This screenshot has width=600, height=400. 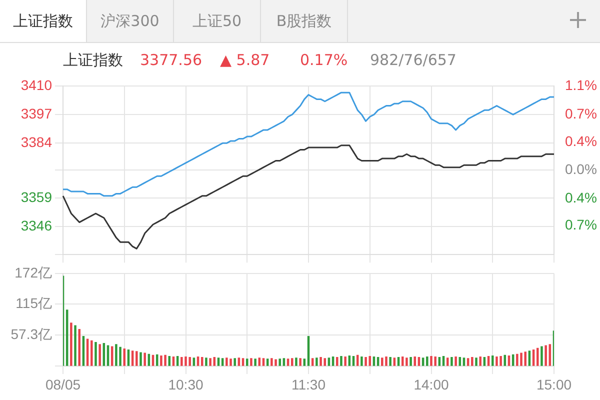 What do you see at coordinates (31, 334) in the screenshot?
I see `y-tick-label: 57.3亿` at bounding box center [31, 334].